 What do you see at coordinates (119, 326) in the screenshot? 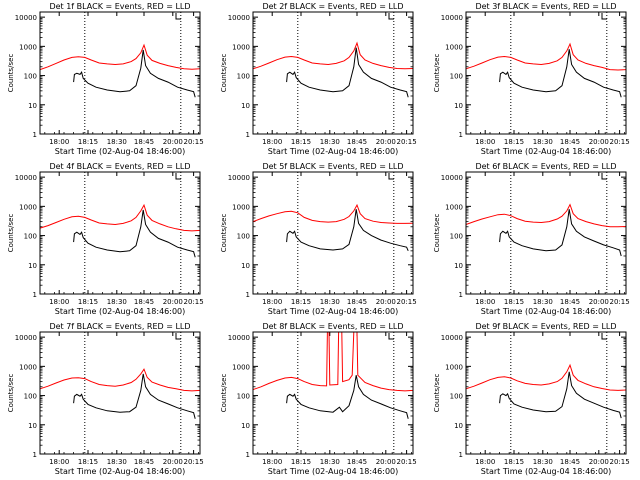
I see `panel-title: Det 7f BLACK = Events, RED = LLD` at bounding box center [119, 326].